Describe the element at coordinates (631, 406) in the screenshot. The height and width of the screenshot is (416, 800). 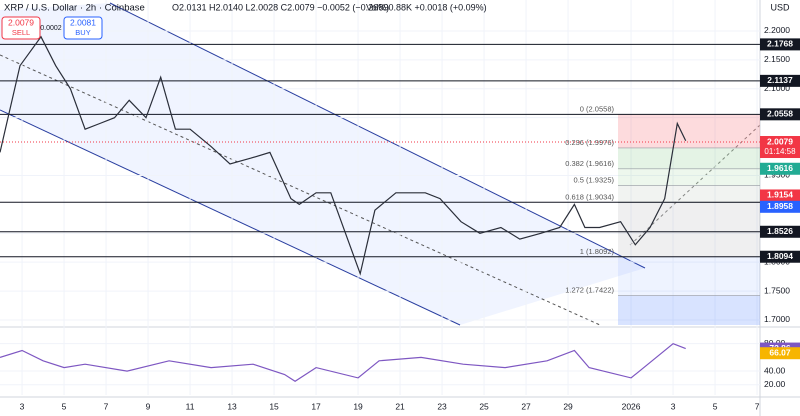
I see `x-tick-label: 2026` at that location.